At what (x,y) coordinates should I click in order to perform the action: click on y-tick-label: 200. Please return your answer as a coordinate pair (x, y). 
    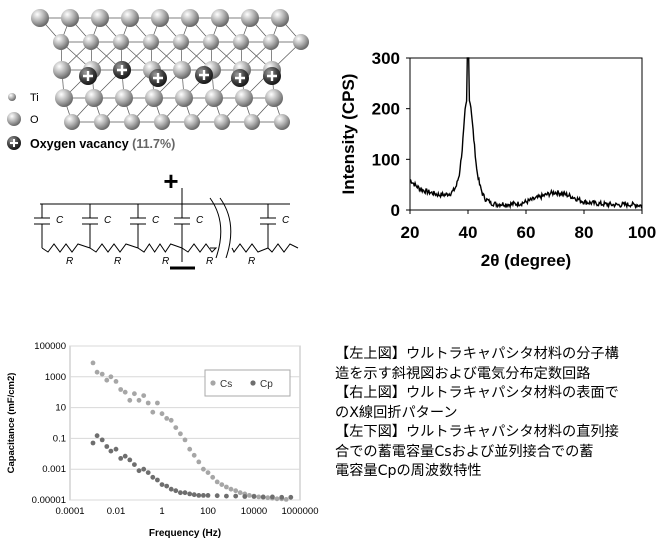
    Looking at the image, I should click on (386, 109).